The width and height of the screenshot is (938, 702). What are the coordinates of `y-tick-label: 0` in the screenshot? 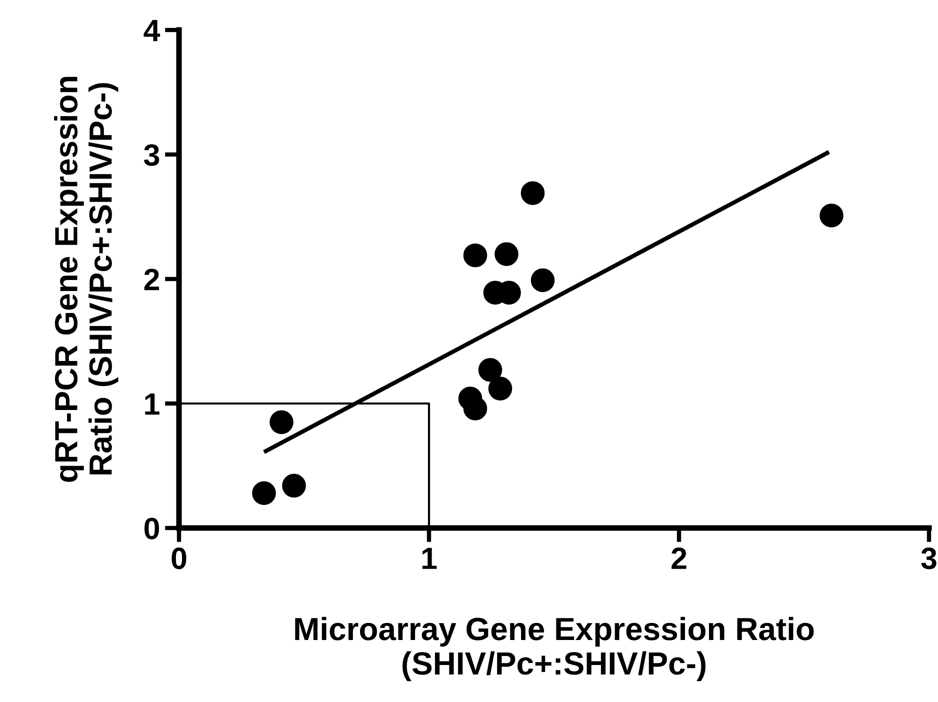 It's located at (151, 529).